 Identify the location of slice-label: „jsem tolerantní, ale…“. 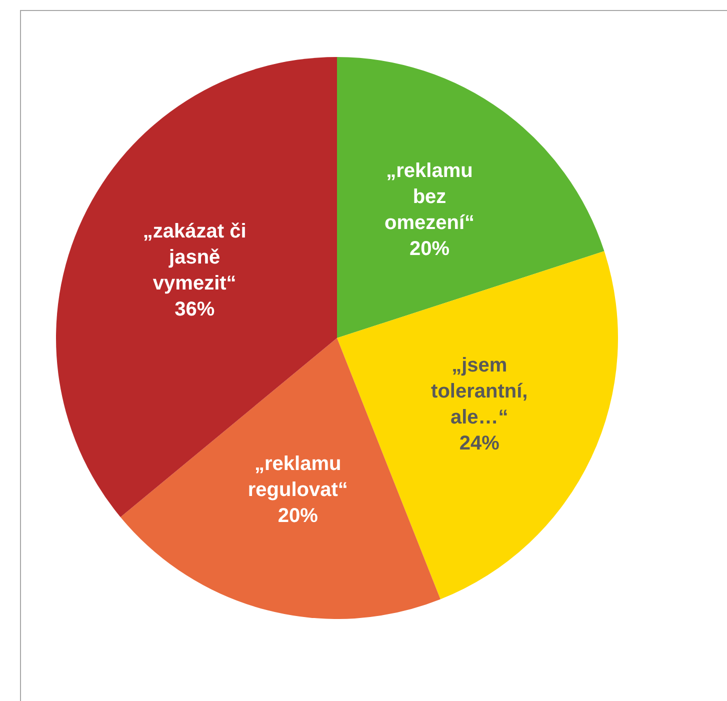
(479, 391).